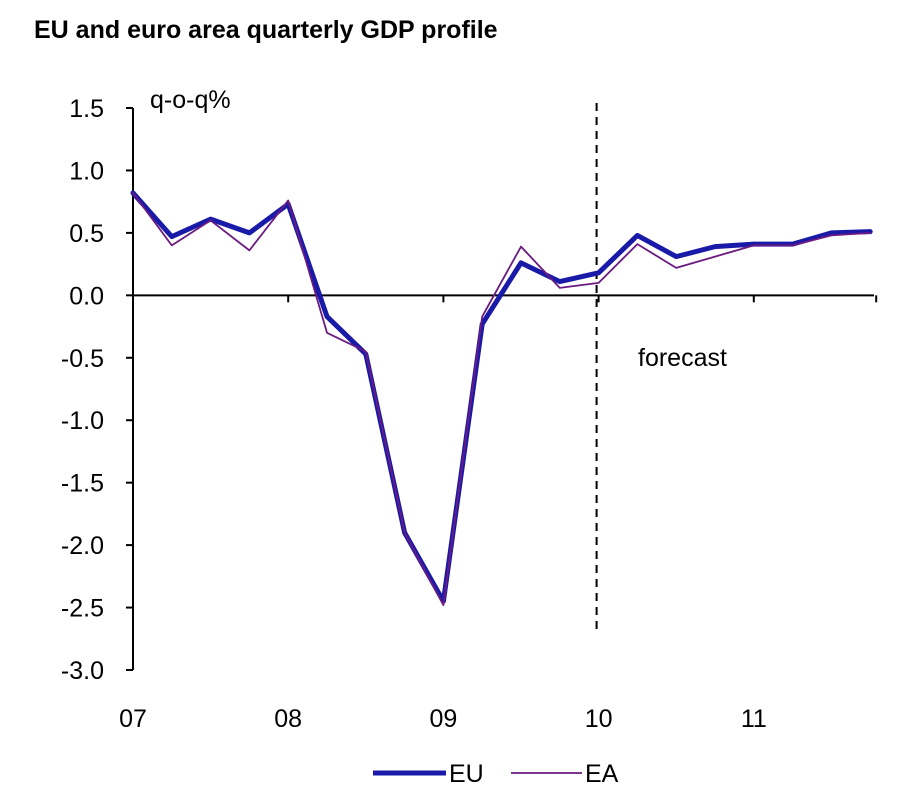  Describe the element at coordinates (466, 774) in the screenshot. I see `legend-label-eu: EU` at that location.